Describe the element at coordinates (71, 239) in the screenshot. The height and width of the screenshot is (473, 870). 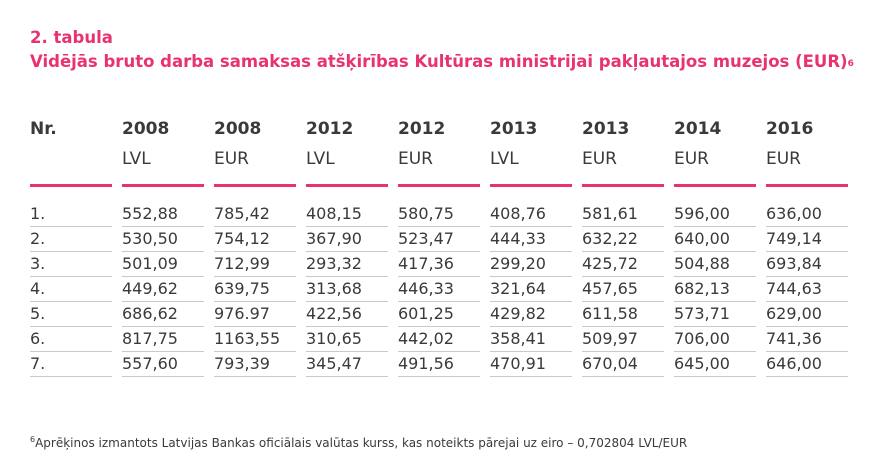
I see `row-number: 2.` at that location.